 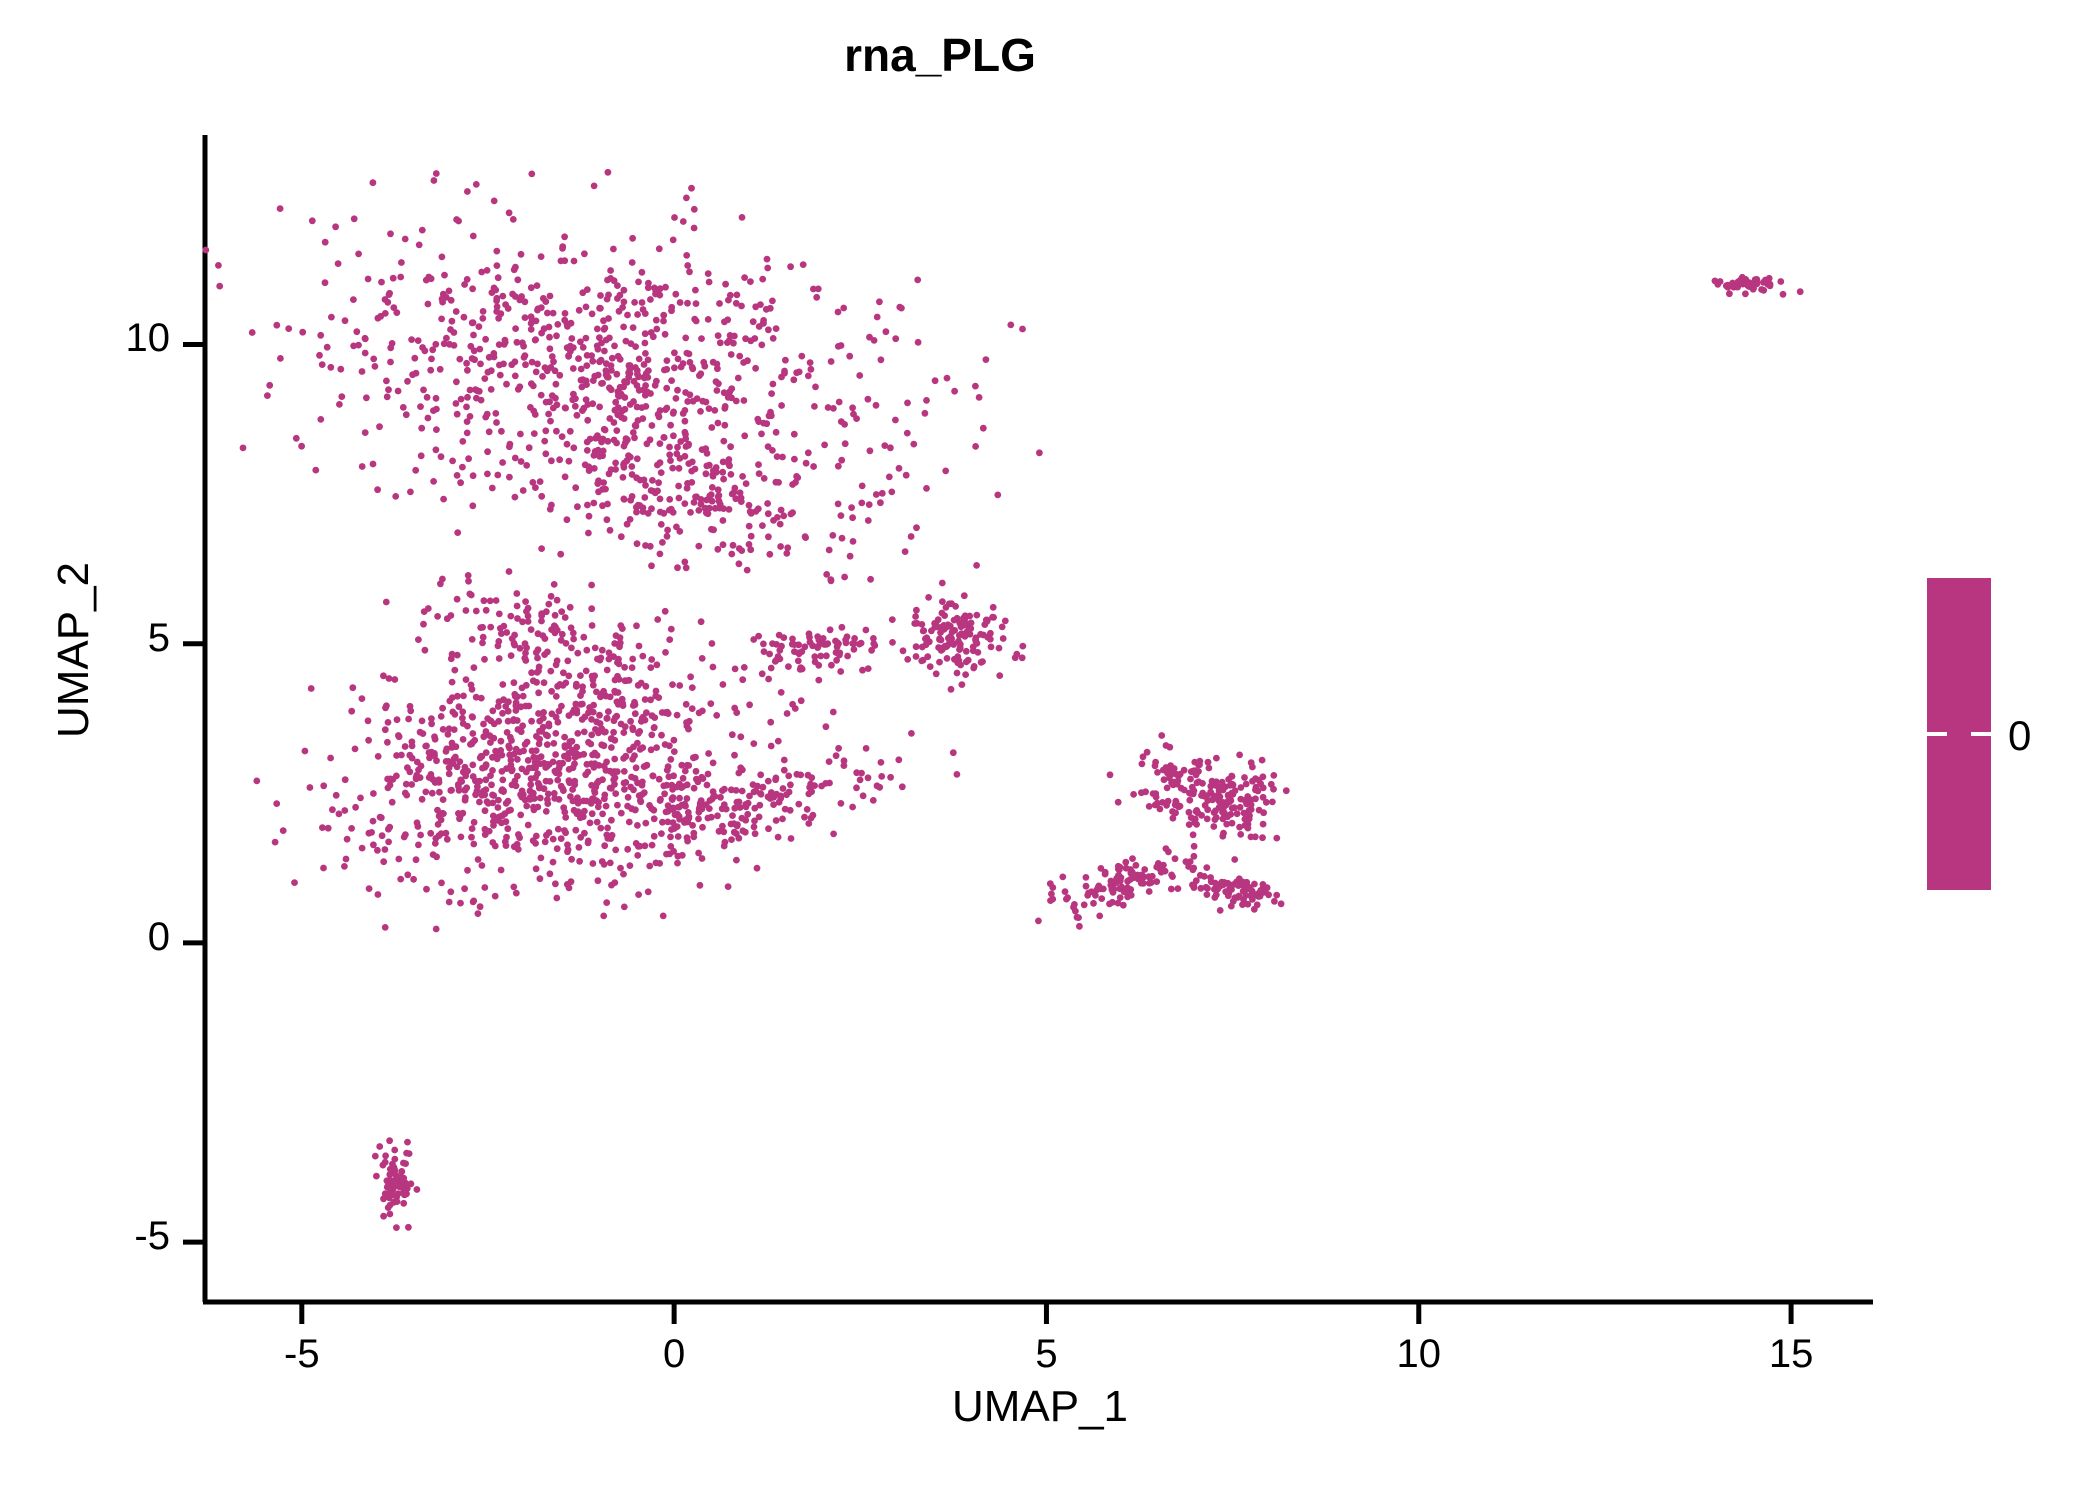 What do you see at coordinates (194, 793) in the screenshot?
I see `y-axis-ticks` at bounding box center [194, 793].